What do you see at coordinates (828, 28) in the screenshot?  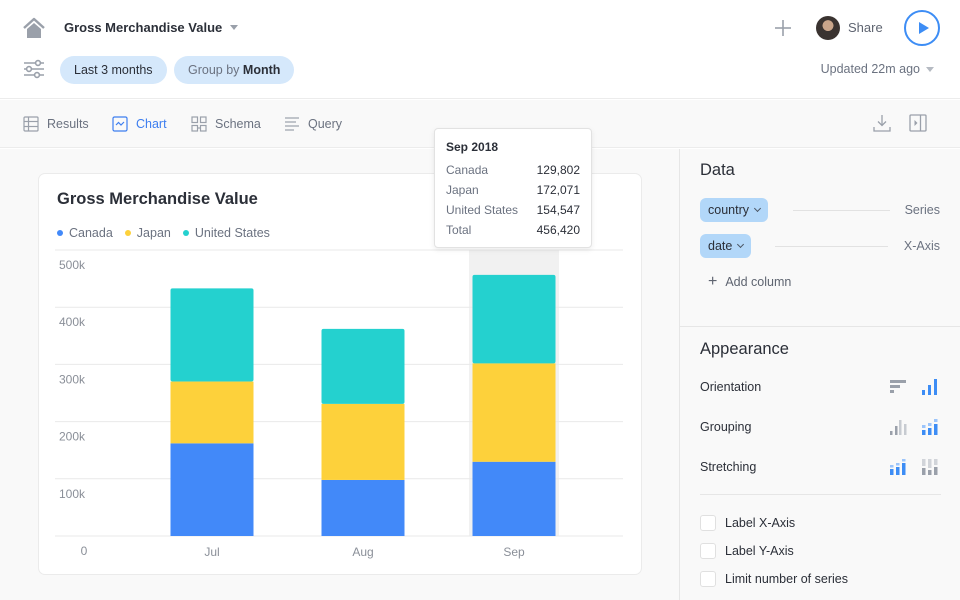 I see `user-avatar` at bounding box center [828, 28].